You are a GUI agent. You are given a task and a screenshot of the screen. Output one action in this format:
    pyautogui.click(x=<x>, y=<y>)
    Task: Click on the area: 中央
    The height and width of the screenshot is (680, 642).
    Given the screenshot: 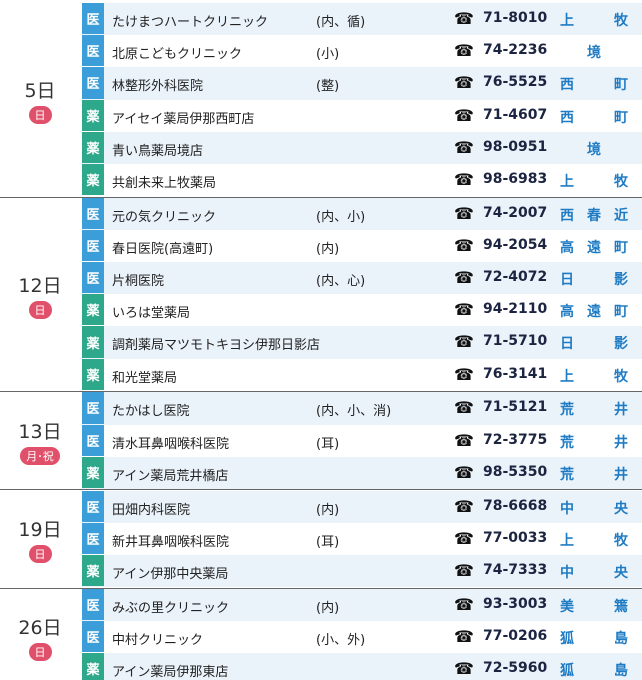 What is the action you would take?
    pyautogui.click(x=594, y=572)
    